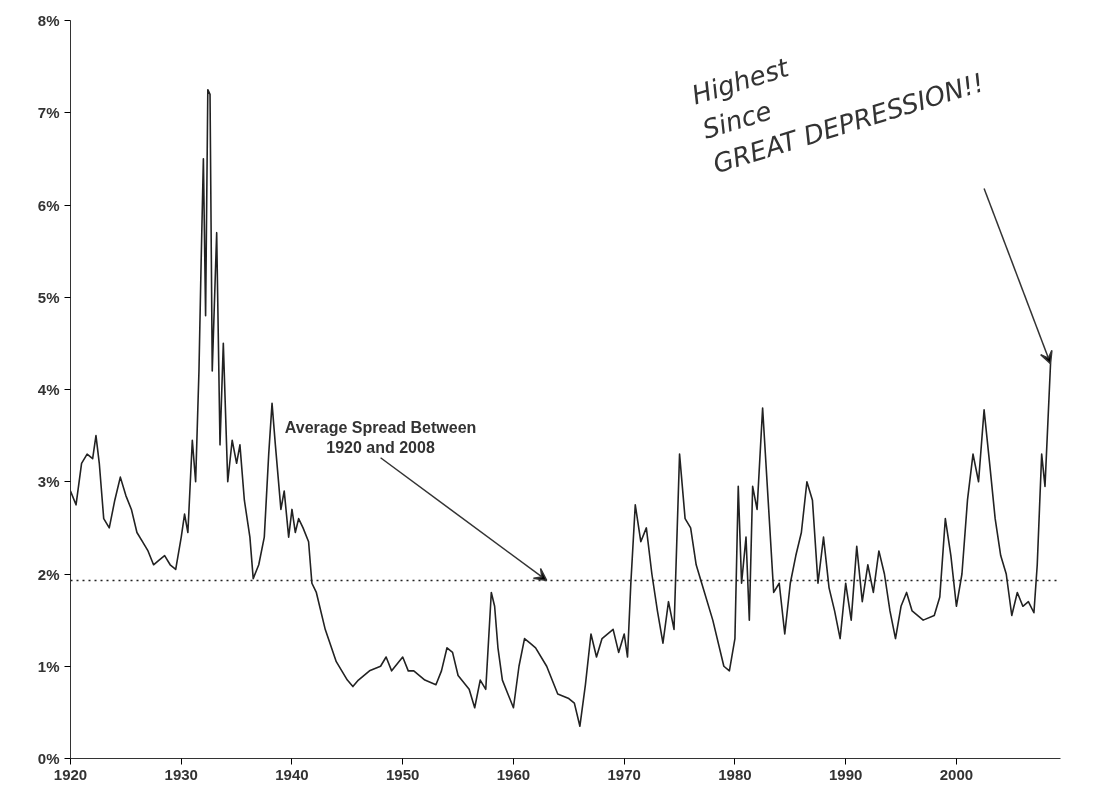 Image resolution: width=1096 pixels, height=804 pixels. What do you see at coordinates (70, 774) in the screenshot?
I see `x-tick-label: 1920` at bounding box center [70, 774].